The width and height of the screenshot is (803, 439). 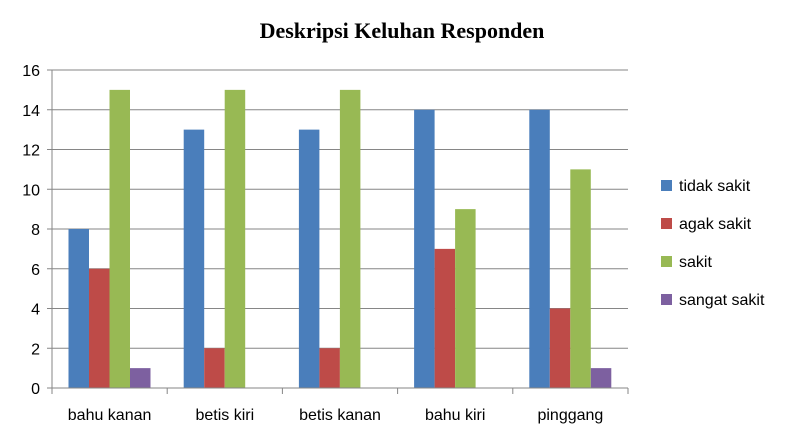 I want to click on legend: tidak sakit agak sakit sakit sangat sakit, so click(x=713, y=243).